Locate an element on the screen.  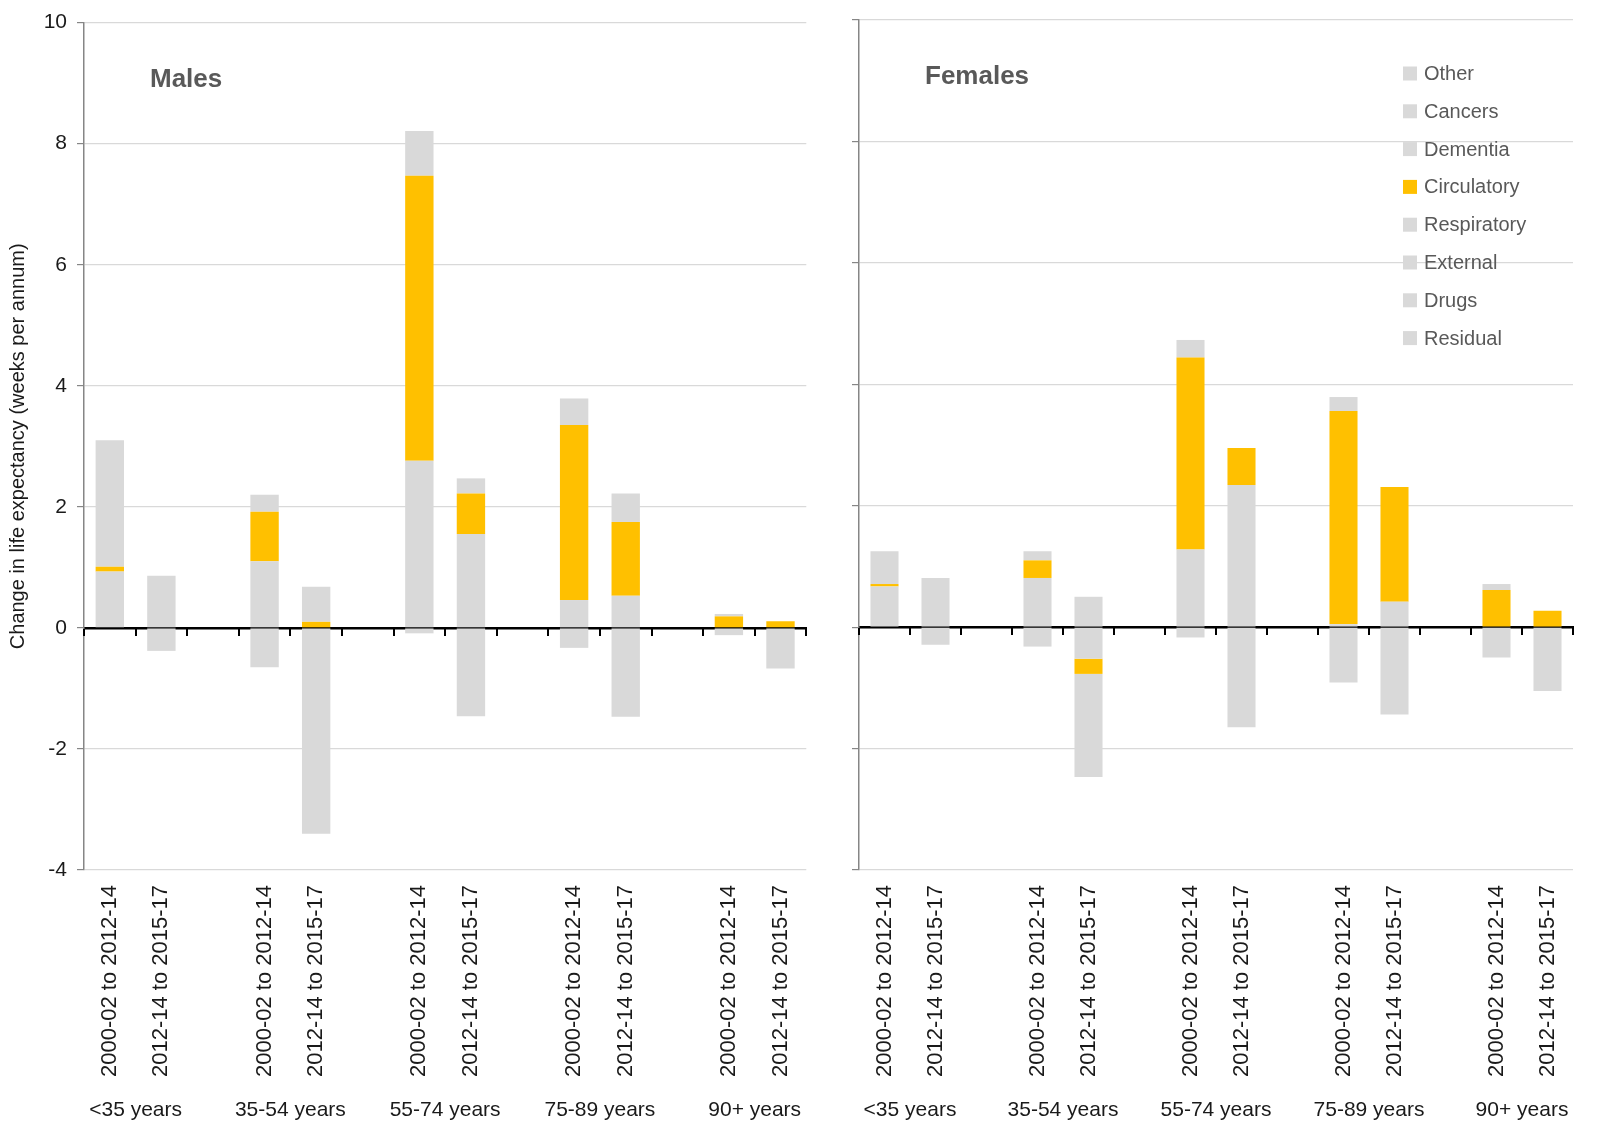
legend-label: Residual is located at coordinates (1463, 337).